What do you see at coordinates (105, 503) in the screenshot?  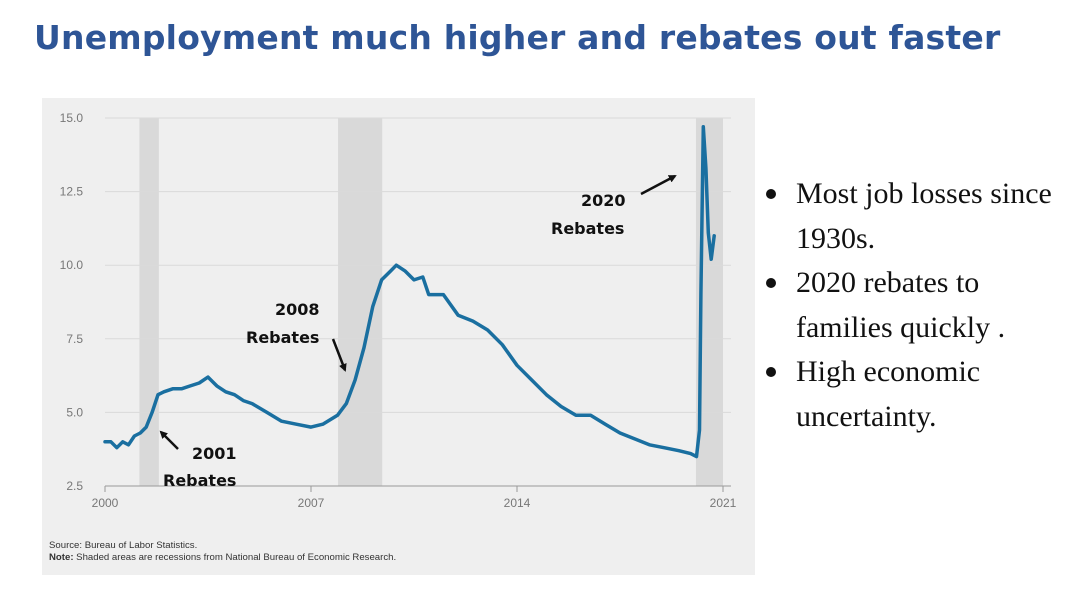 I see `x-tick-label: 2000` at bounding box center [105, 503].